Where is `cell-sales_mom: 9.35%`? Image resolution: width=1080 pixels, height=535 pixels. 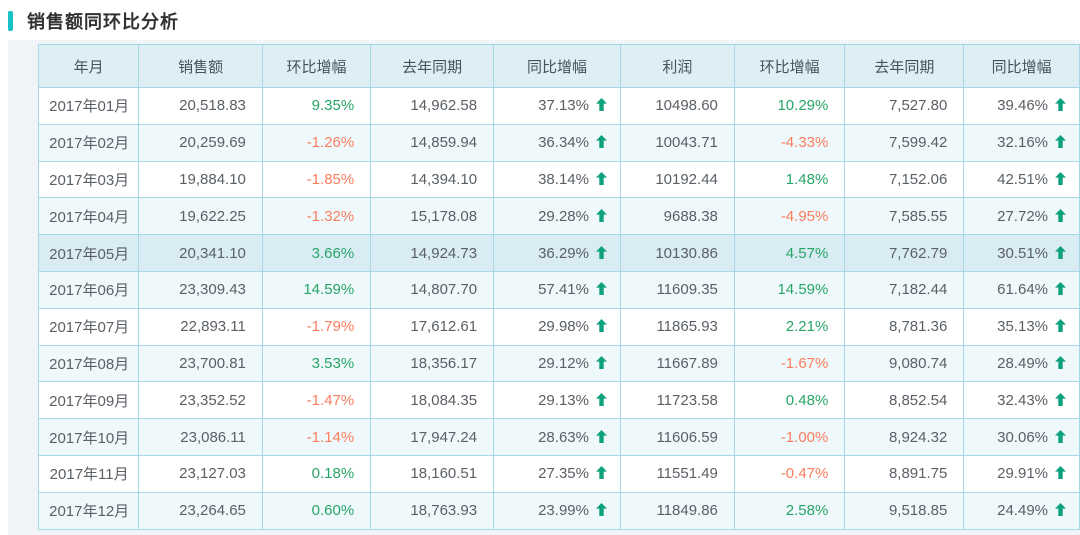
cell-sales_mom: 9.35% is located at coordinates (316, 106).